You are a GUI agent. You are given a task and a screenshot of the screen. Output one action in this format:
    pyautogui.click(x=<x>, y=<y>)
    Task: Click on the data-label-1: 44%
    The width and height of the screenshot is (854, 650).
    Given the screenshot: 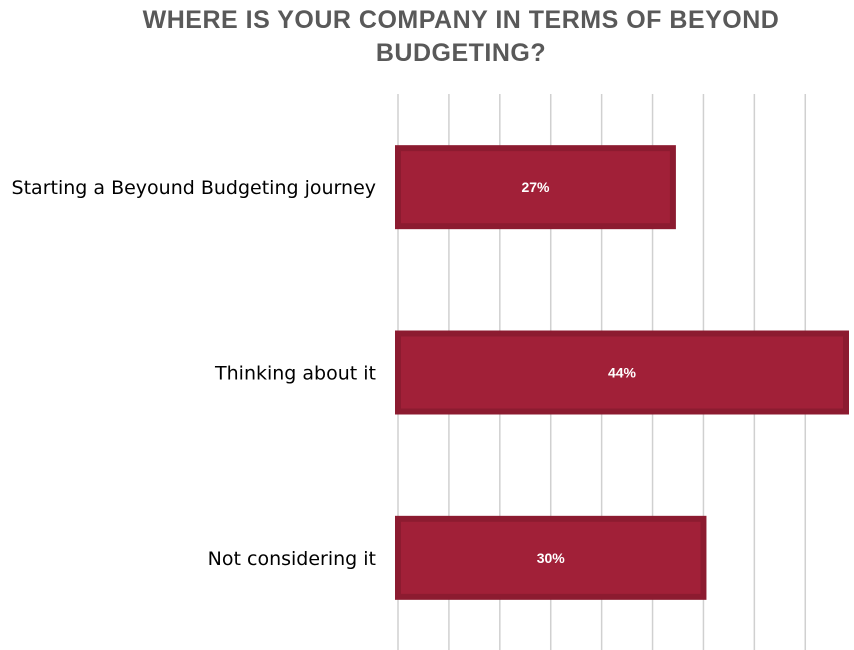 What is the action you would take?
    pyautogui.click(x=622, y=373)
    